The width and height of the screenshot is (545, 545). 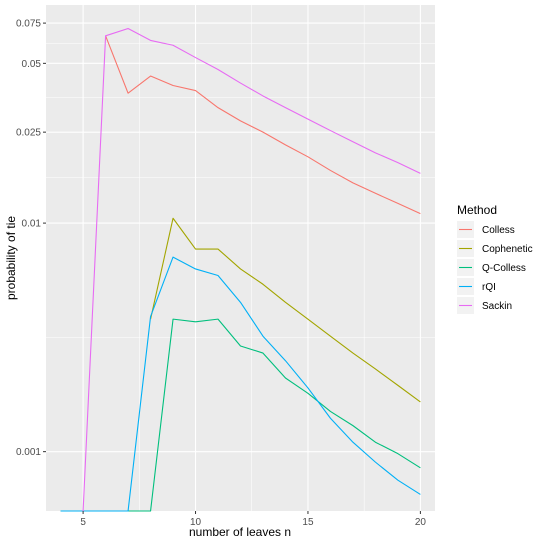 What do you see at coordinates (11, 258) in the screenshot?
I see `y-axis-title: probability of tie` at bounding box center [11, 258].